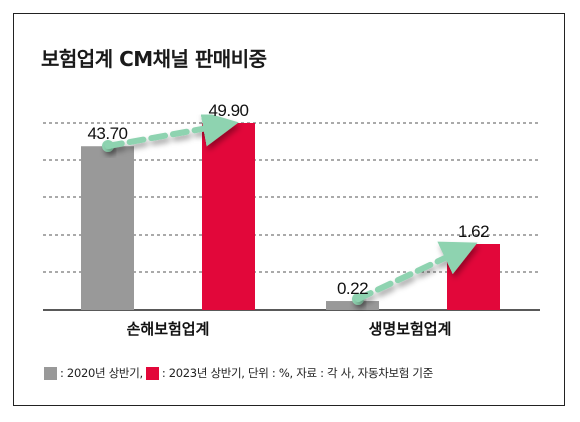 This screenshot has height=422, width=580. I want to click on chart-title: 보험업계 CM채널 판매비중, so click(154, 59).